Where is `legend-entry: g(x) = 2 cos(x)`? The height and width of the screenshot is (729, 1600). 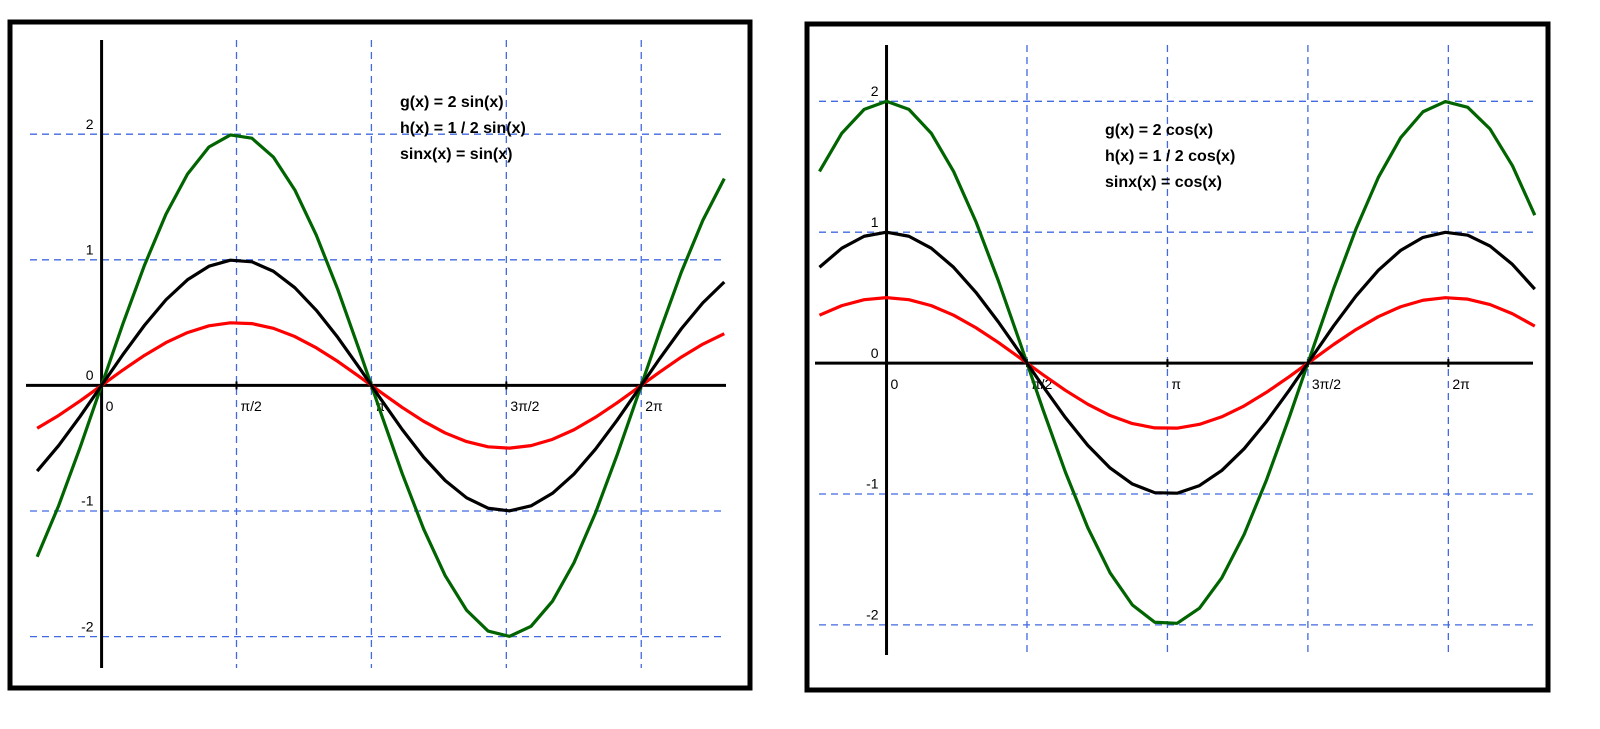
legend-entry: g(x) = 2 cos(x) is located at coordinates (1159, 130).